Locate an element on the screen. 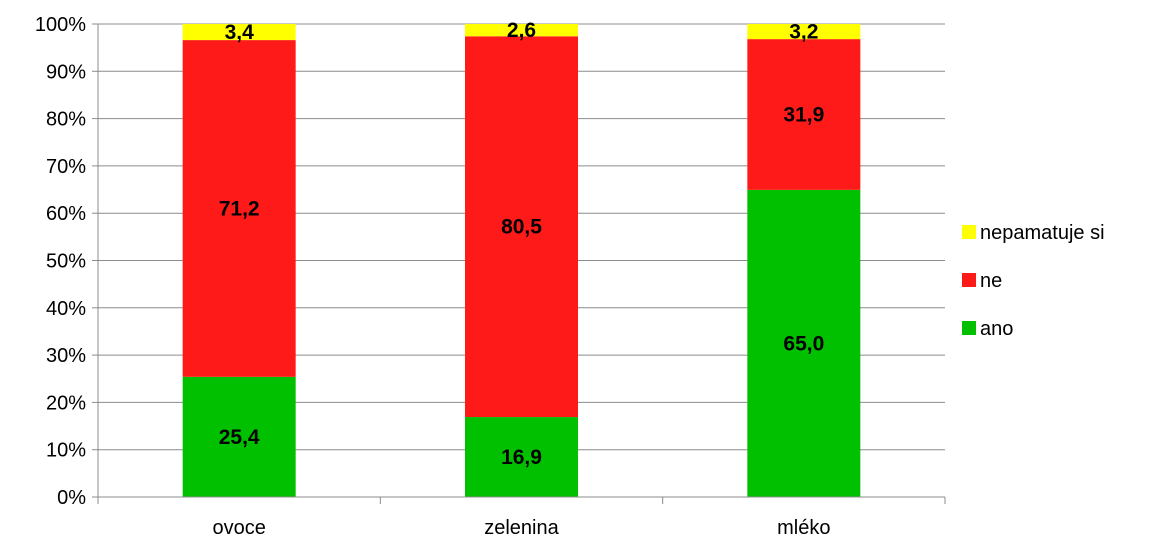  x-category-label: zelenina is located at coordinates (521, 528).